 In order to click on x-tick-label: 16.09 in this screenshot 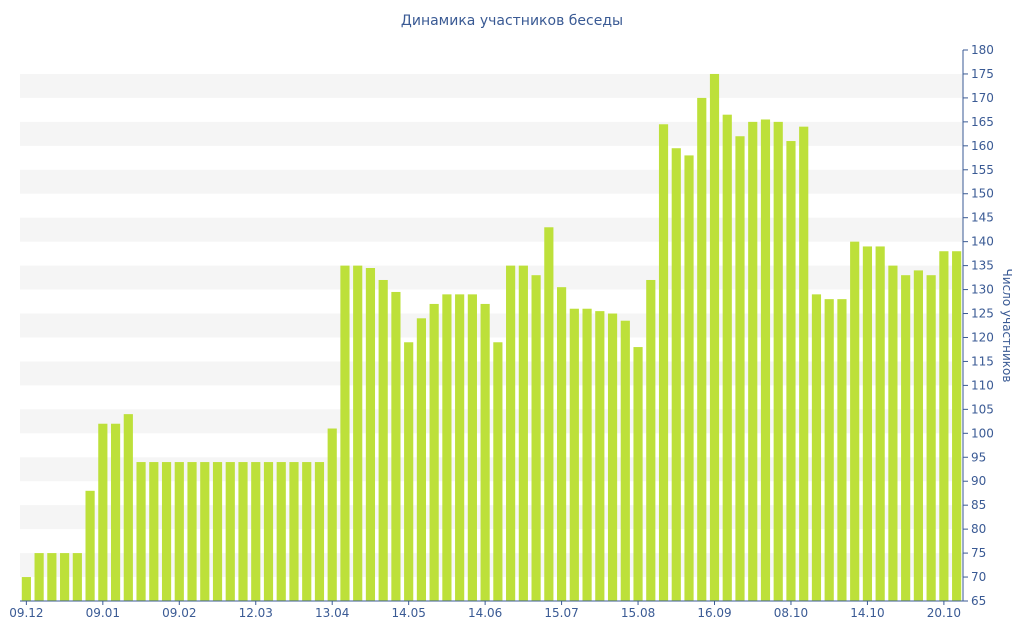, I will do `click(714, 613)`.